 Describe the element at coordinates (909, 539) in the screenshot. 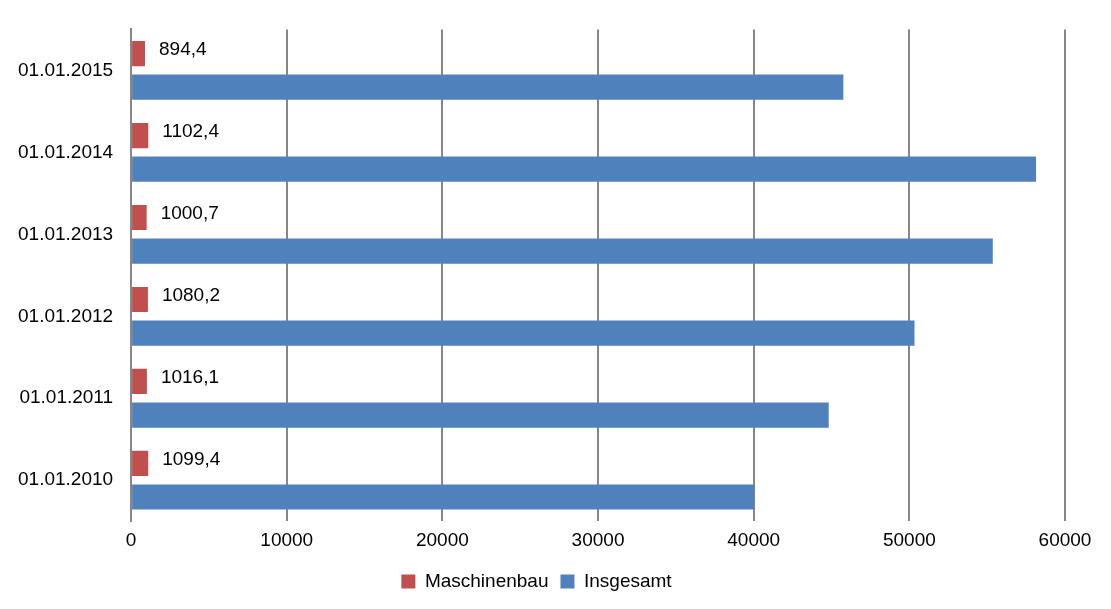

I see `x-tick-label: 50000` at that location.